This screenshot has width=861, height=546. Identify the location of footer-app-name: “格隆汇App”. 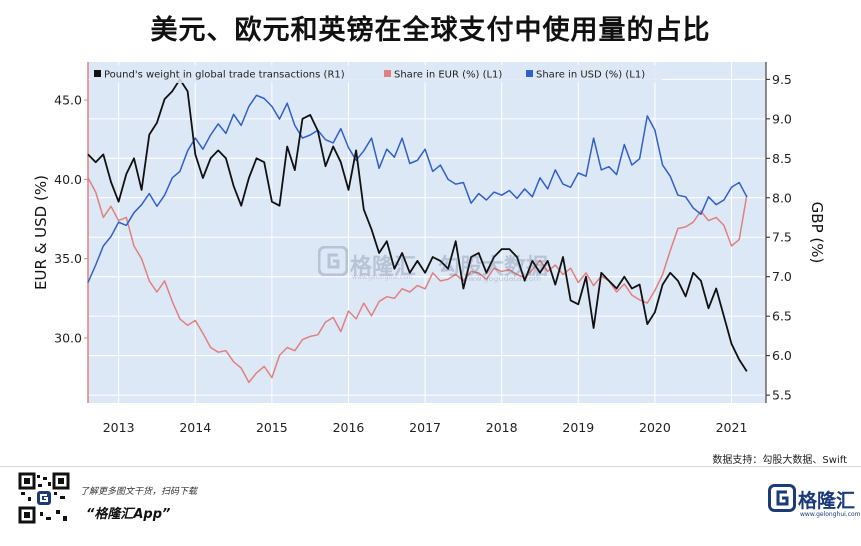
(128, 514).